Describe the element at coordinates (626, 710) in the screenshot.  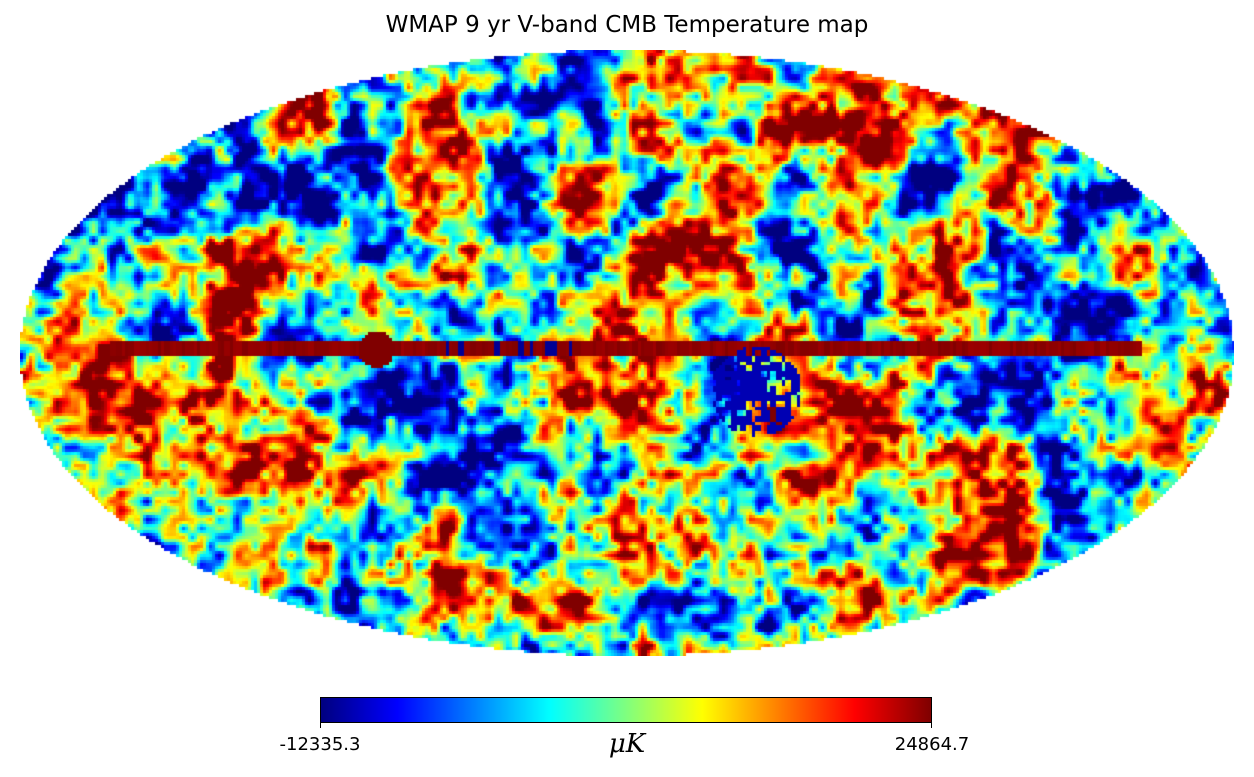
I see `colorbar` at that location.